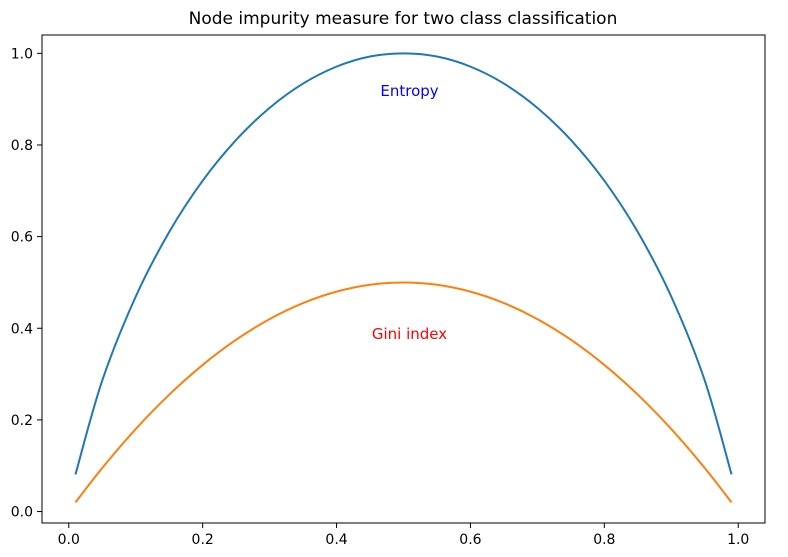  Describe the element at coordinates (22, 238) in the screenshot. I see `y-tick-label: 0.6` at that location.